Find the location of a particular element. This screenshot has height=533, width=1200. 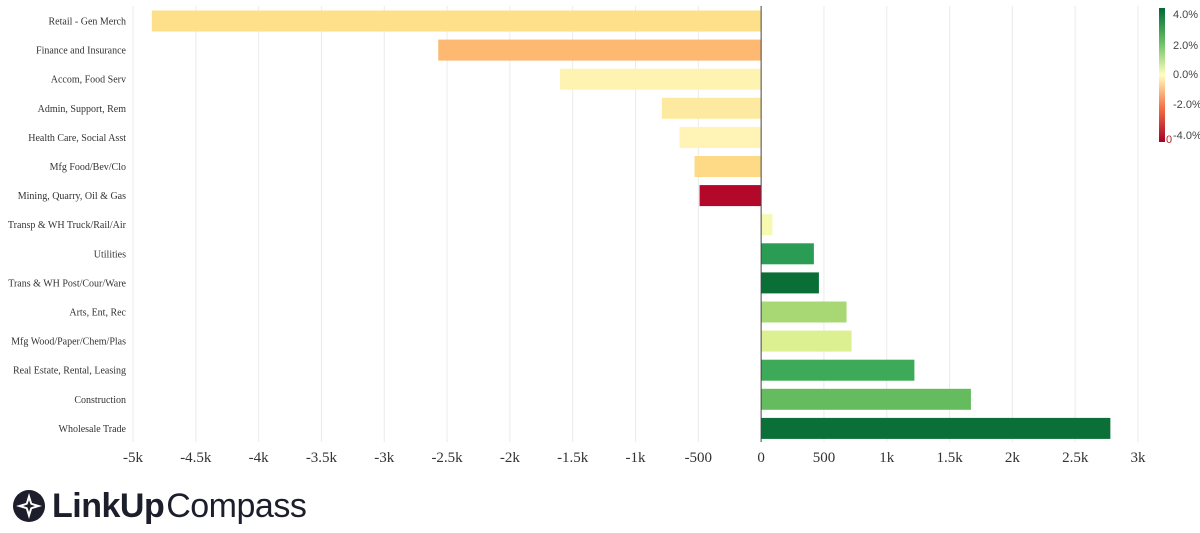

x-tick-label: 500 is located at coordinates (824, 458).